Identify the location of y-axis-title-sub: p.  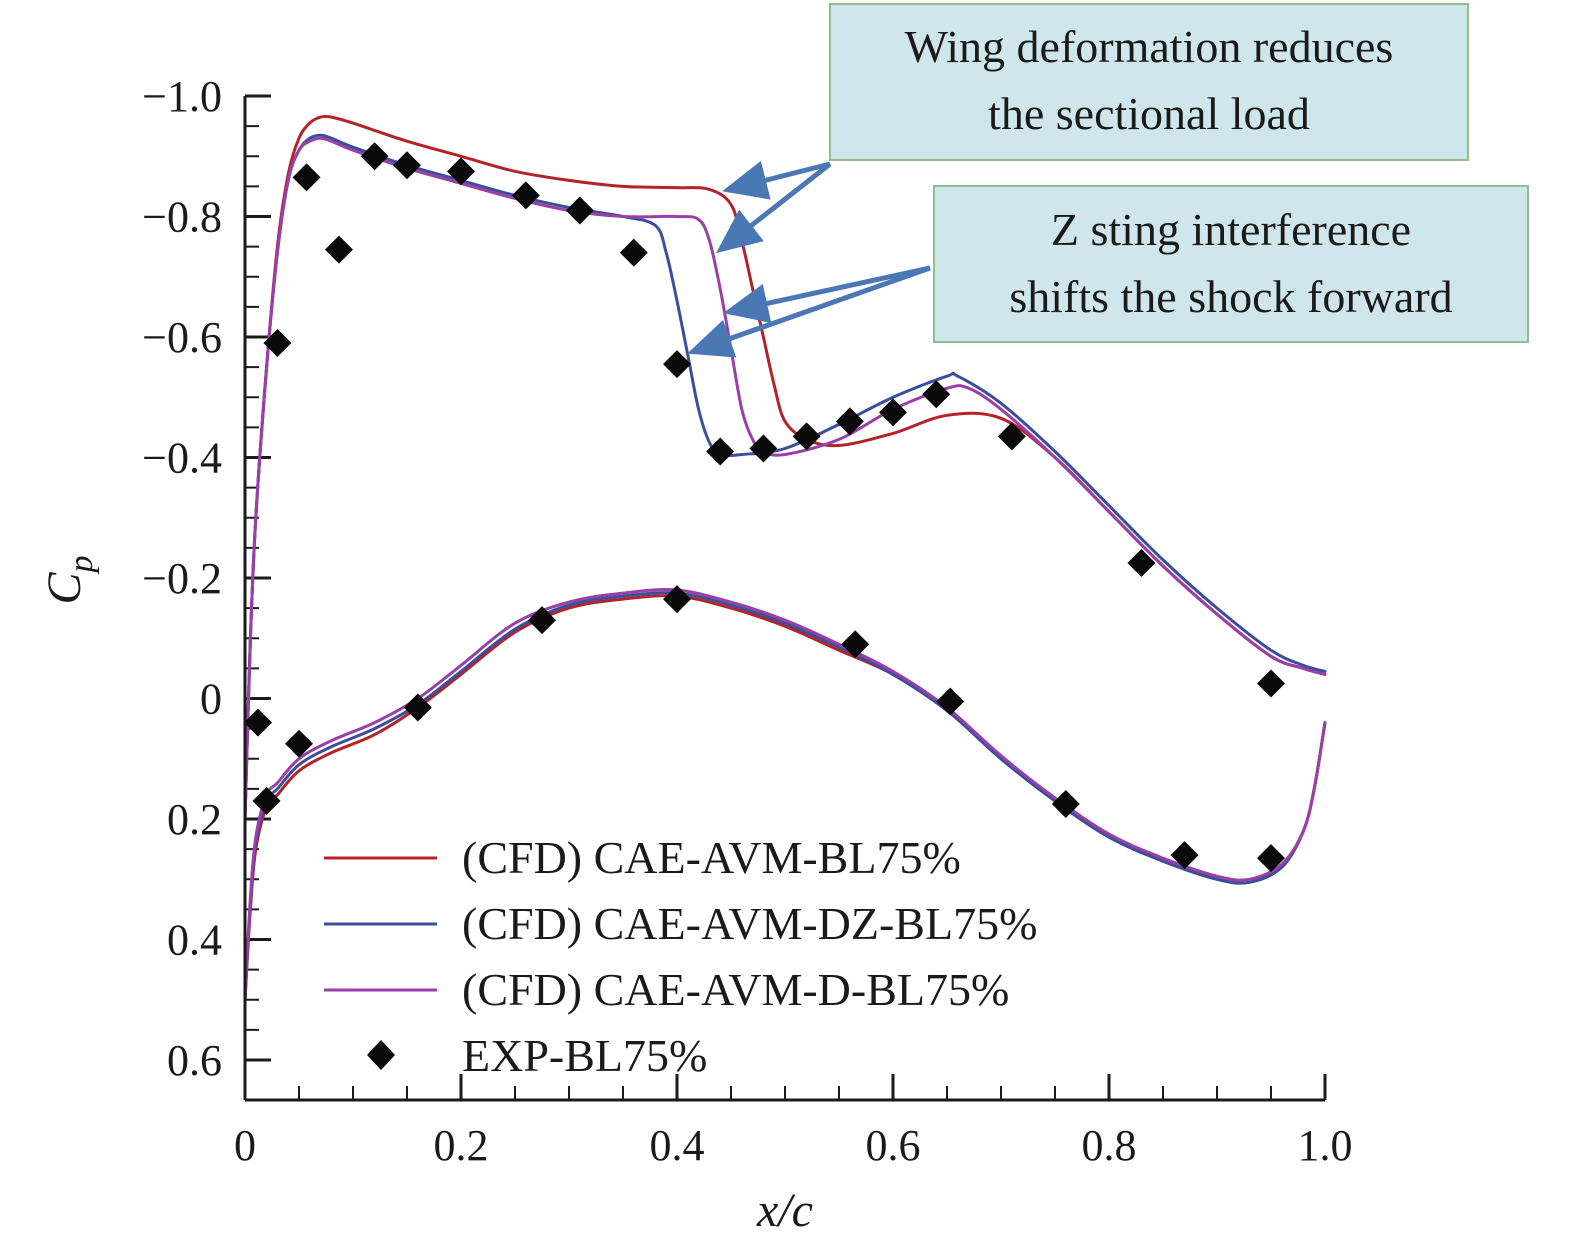
(81, 564).